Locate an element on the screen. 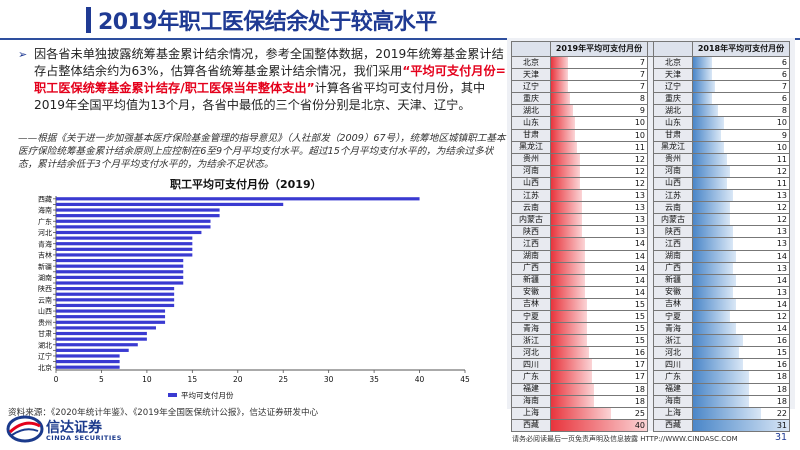  table-province-2019: 安徽 is located at coordinates (531, 292).